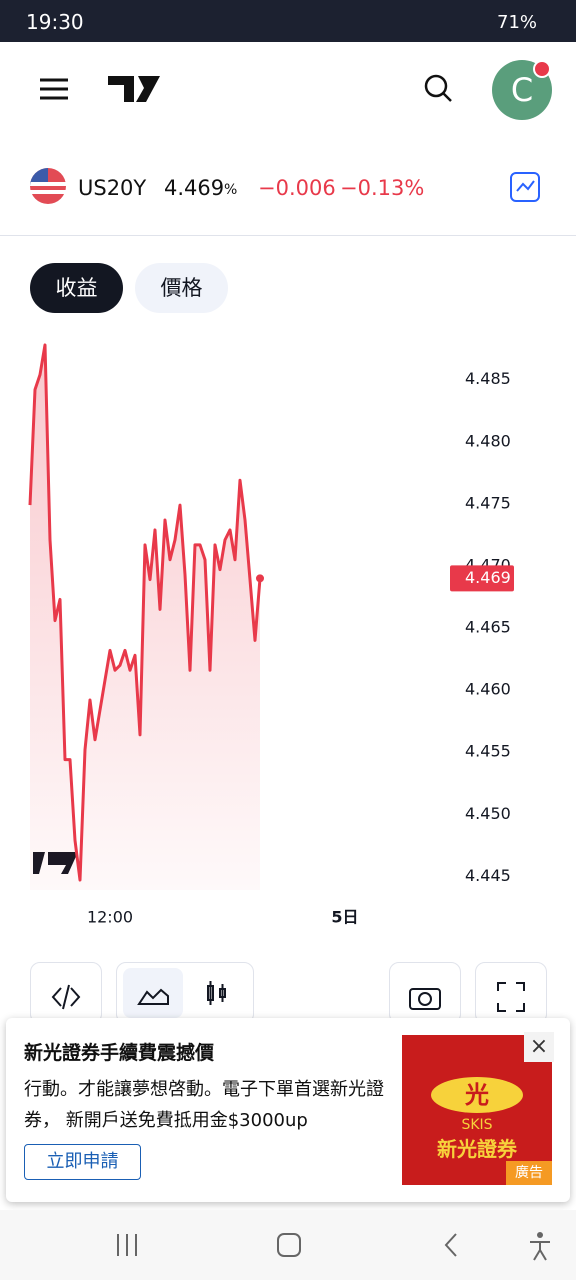  I want to click on change: −0.006, so click(297, 188).